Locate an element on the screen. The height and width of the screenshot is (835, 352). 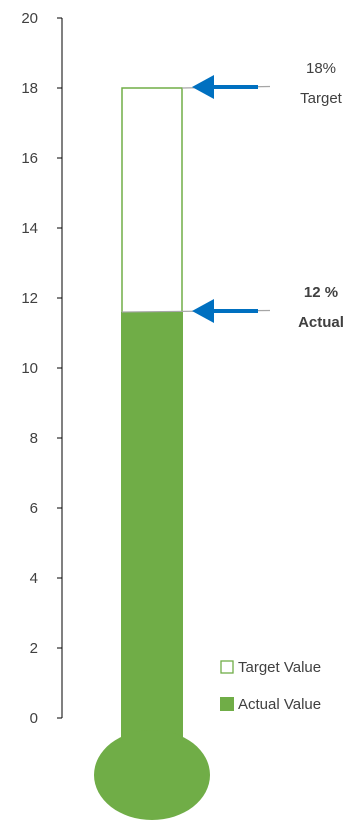
thermometer-bulb is located at coordinates (152, 775).